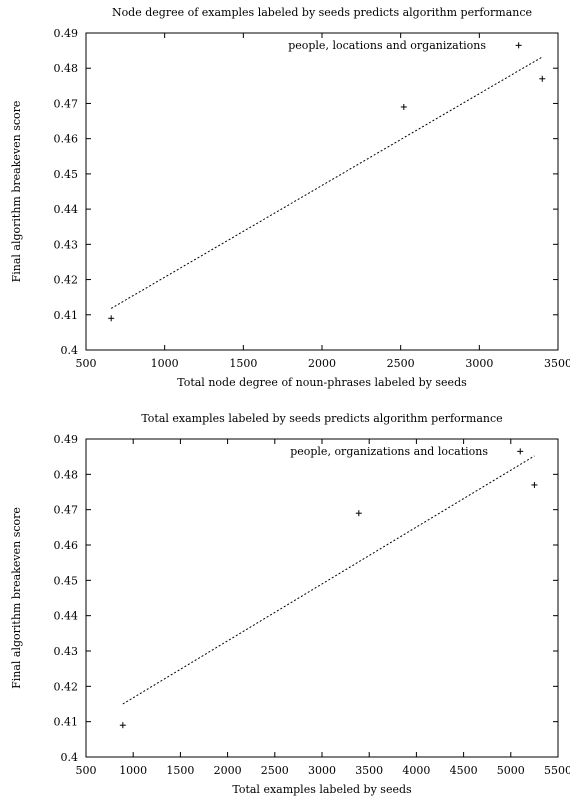 This screenshot has width=570, height=803. Describe the element at coordinates (557, 770) in the screenshot. I see `x-tick-label: 5500` at that location.